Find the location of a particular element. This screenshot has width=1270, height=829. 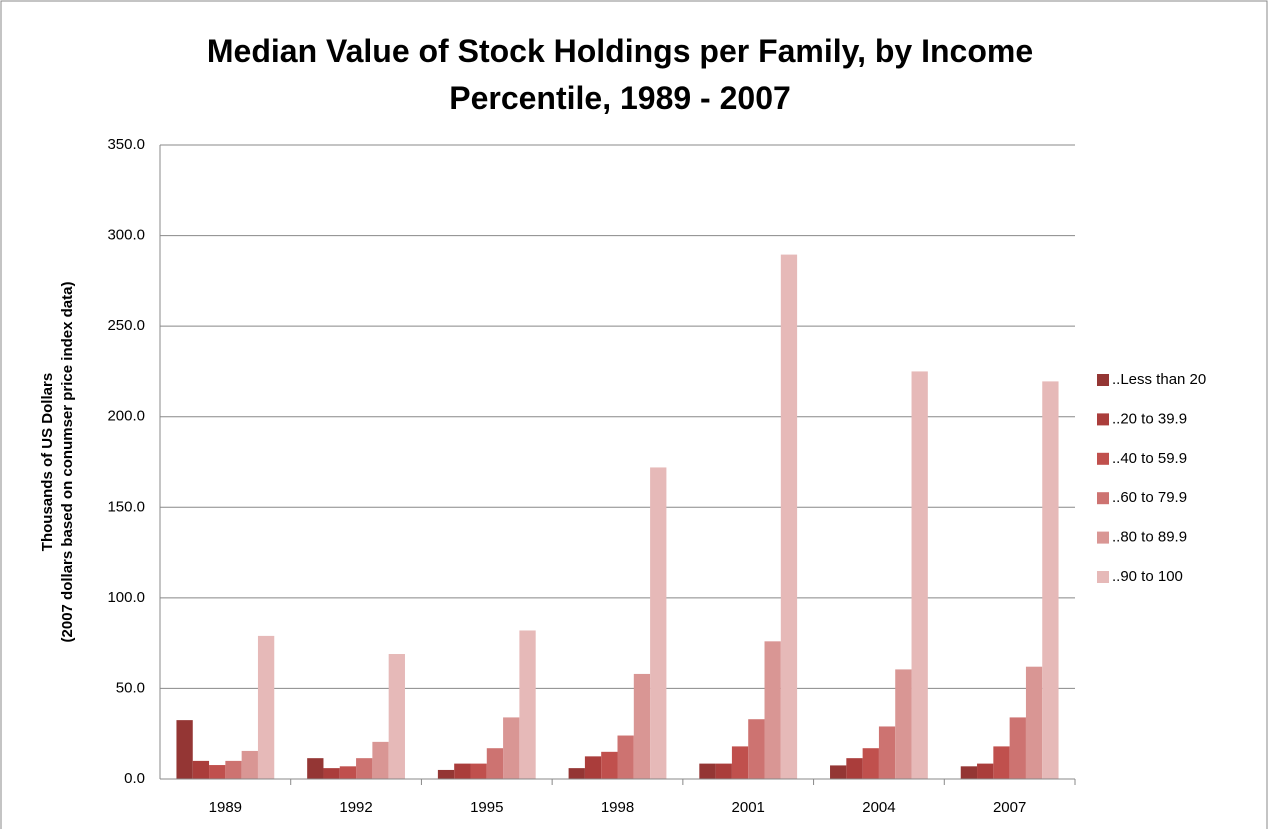

x-tick-label: 1992 is located at coordinates (355, 807).